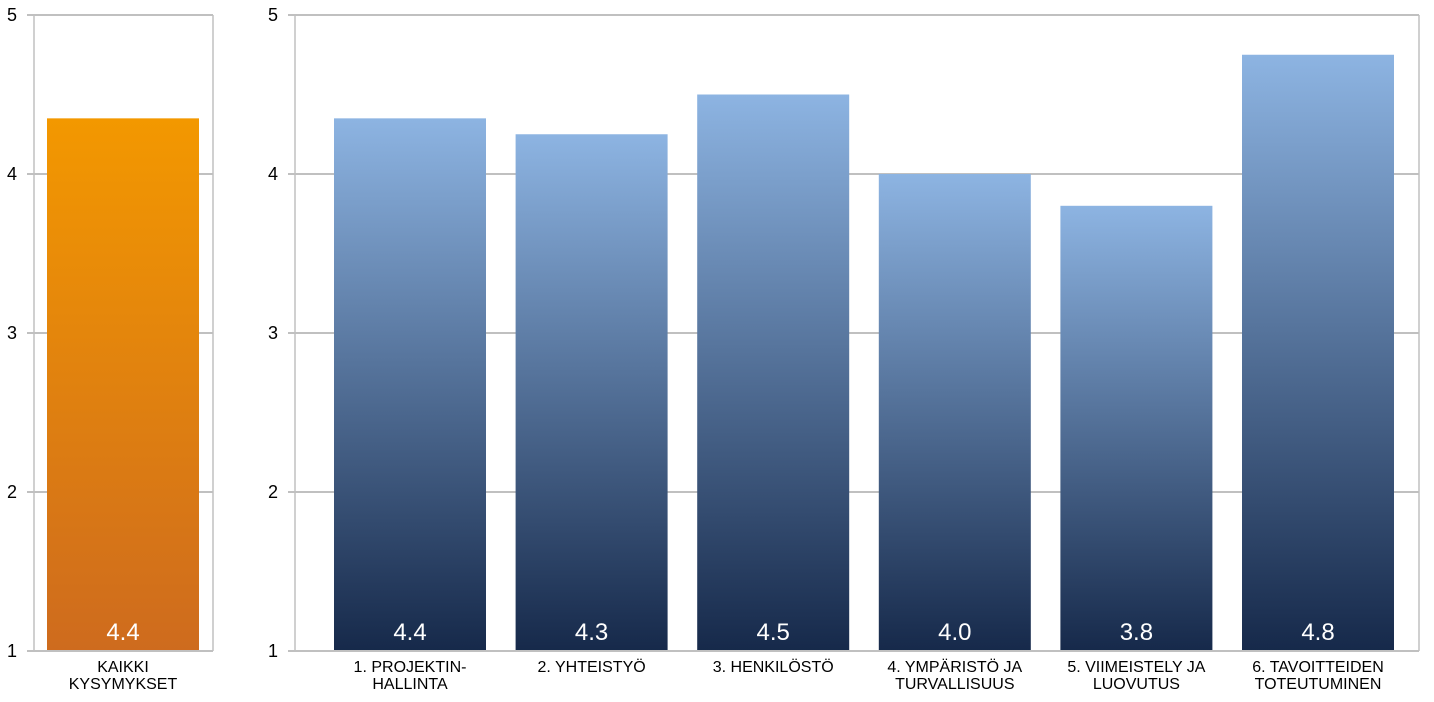 Image resolution: width=1434 pixels, height=702 pixels. I want to click on bar-value-label: 4.3, so click(591, 632).